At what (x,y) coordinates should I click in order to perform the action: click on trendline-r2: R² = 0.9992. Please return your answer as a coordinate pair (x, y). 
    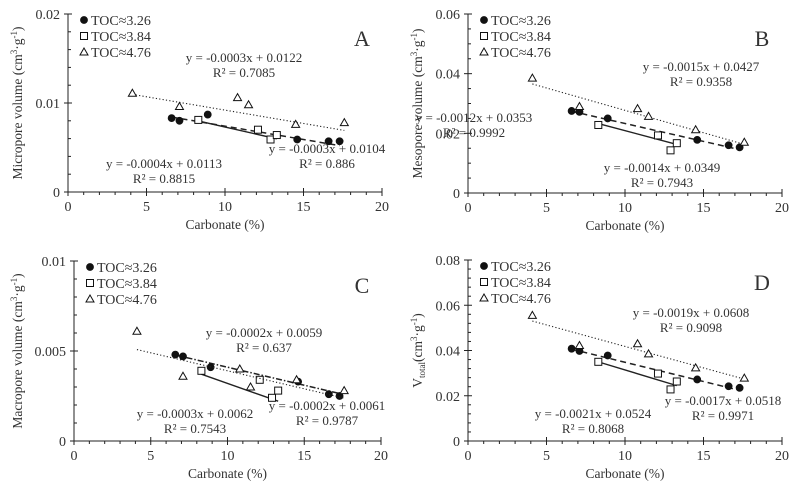
    Looking at the image, I should click on (474, 132).